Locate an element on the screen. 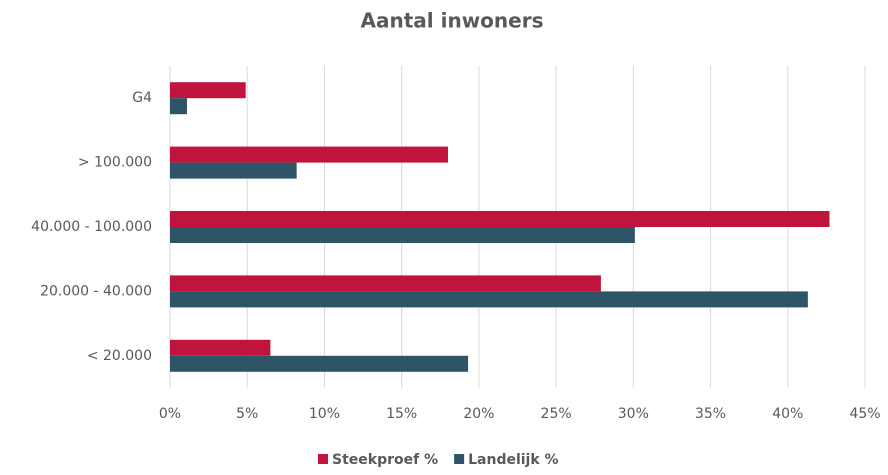 The height and width of the screenshot is (475, 888). x-tick-label: 15% is located at coordinates (401, 414).